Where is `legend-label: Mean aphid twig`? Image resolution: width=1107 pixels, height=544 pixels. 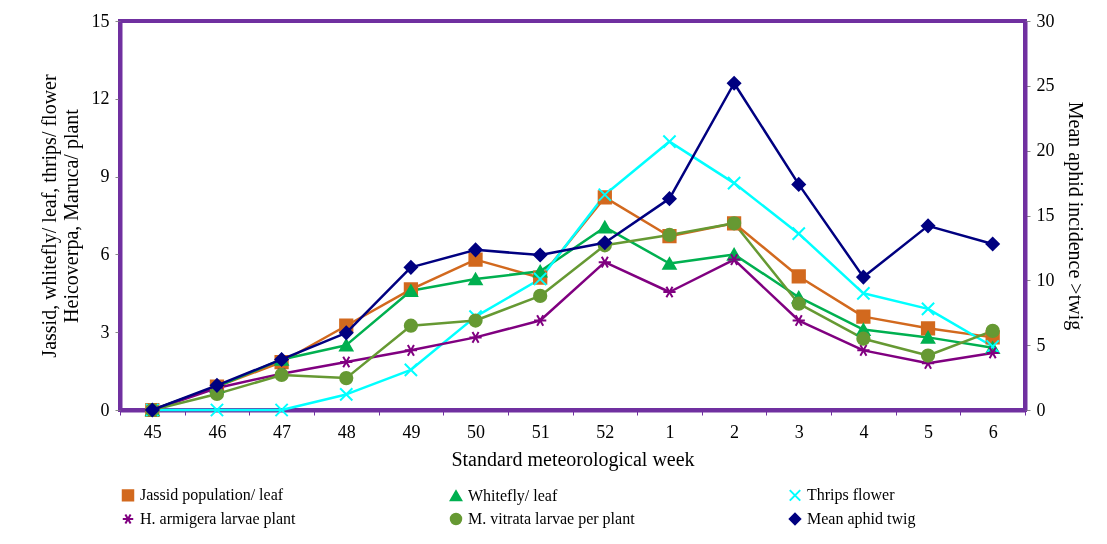
legend-label: Mean aphid twig is located at coordinates (861, 519).